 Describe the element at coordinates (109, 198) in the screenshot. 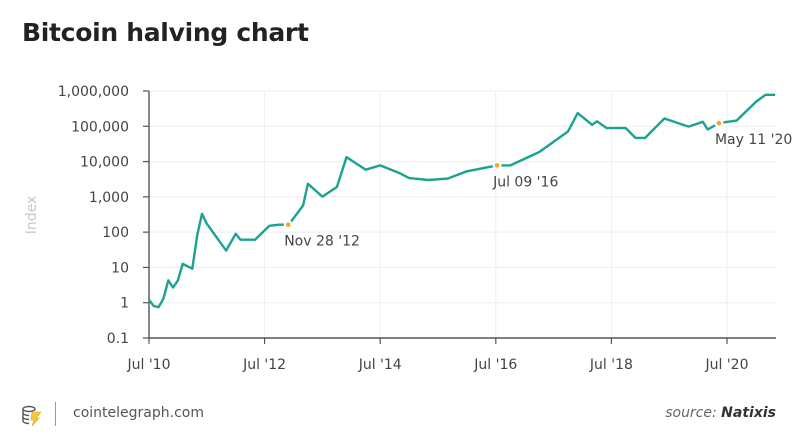

I see `y-tick-label: 1,000` at that location.